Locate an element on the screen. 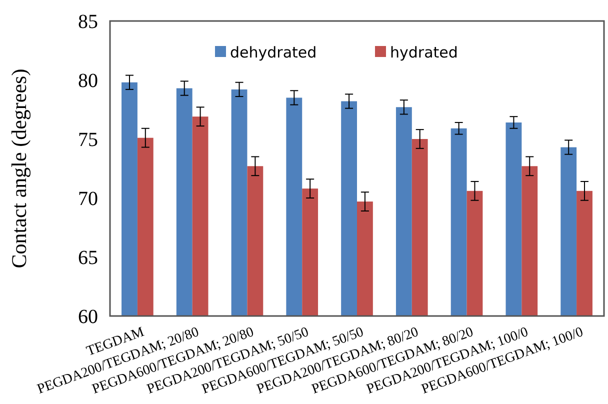 The height and width of the screenshot is (404, 608). y-axis-title: Contact angle (degrees) is located at coordinates (19, 168).